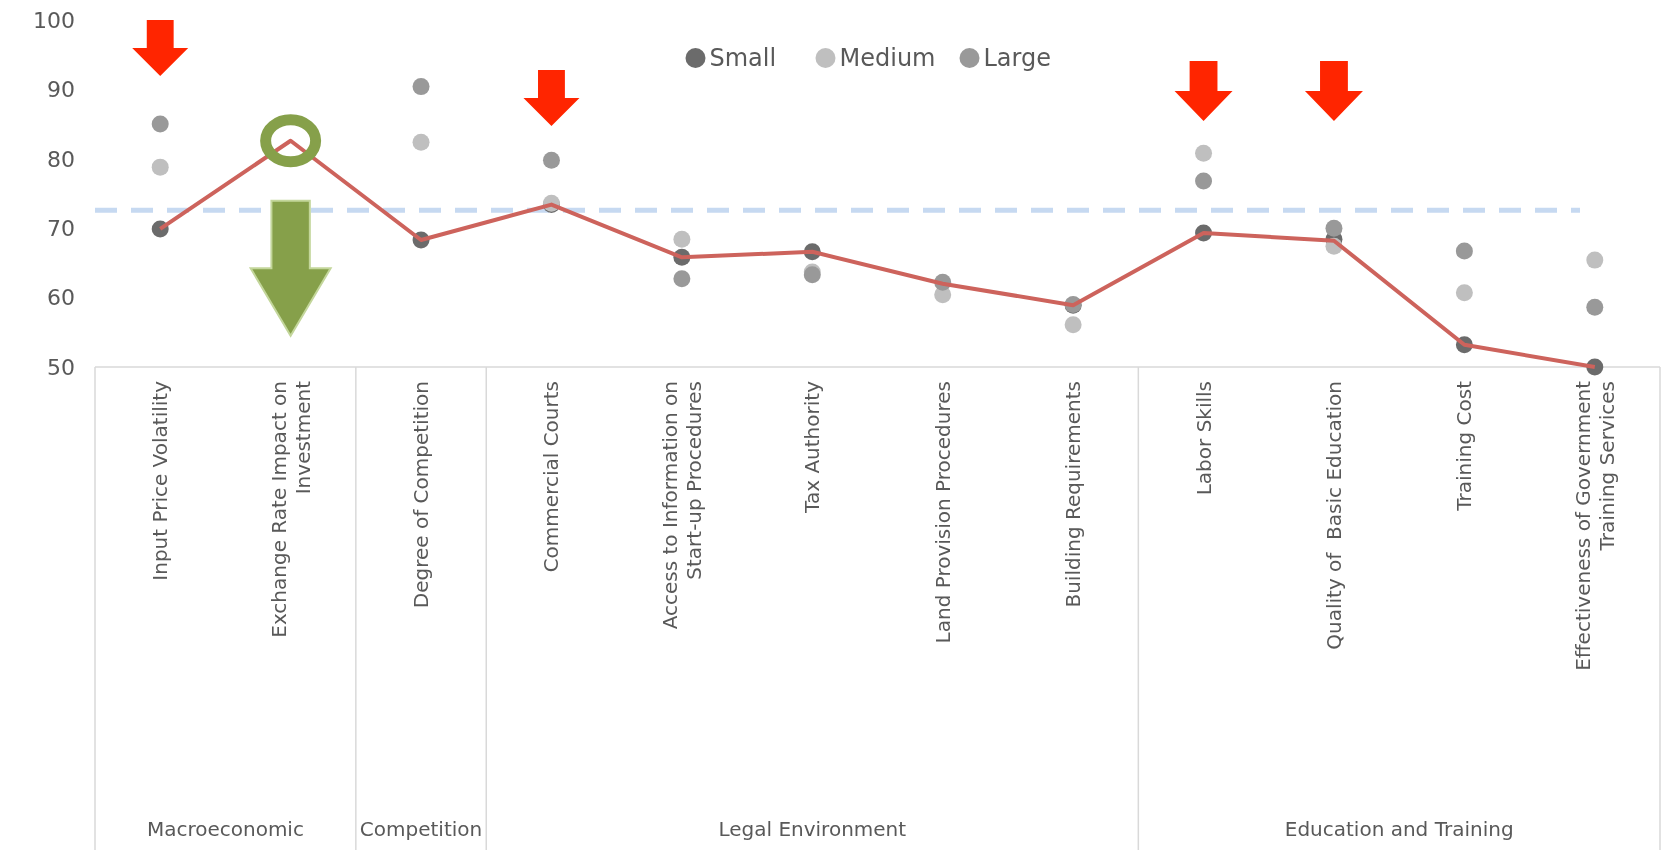  I want to click on y-tick-label: 90, so click(61, 90).